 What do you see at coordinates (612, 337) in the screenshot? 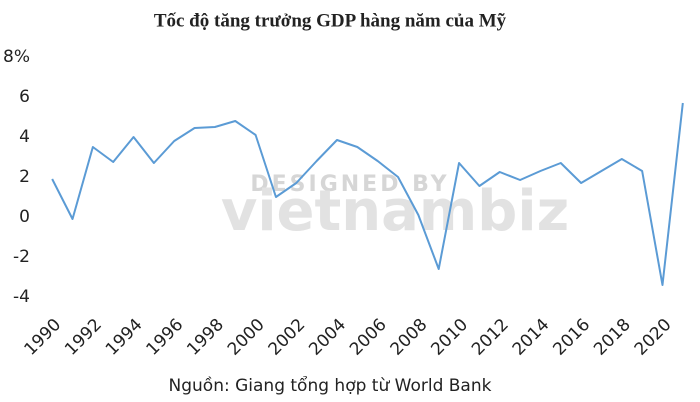
I see `x-tick-label: 2018` at bounding box center [612, 337].